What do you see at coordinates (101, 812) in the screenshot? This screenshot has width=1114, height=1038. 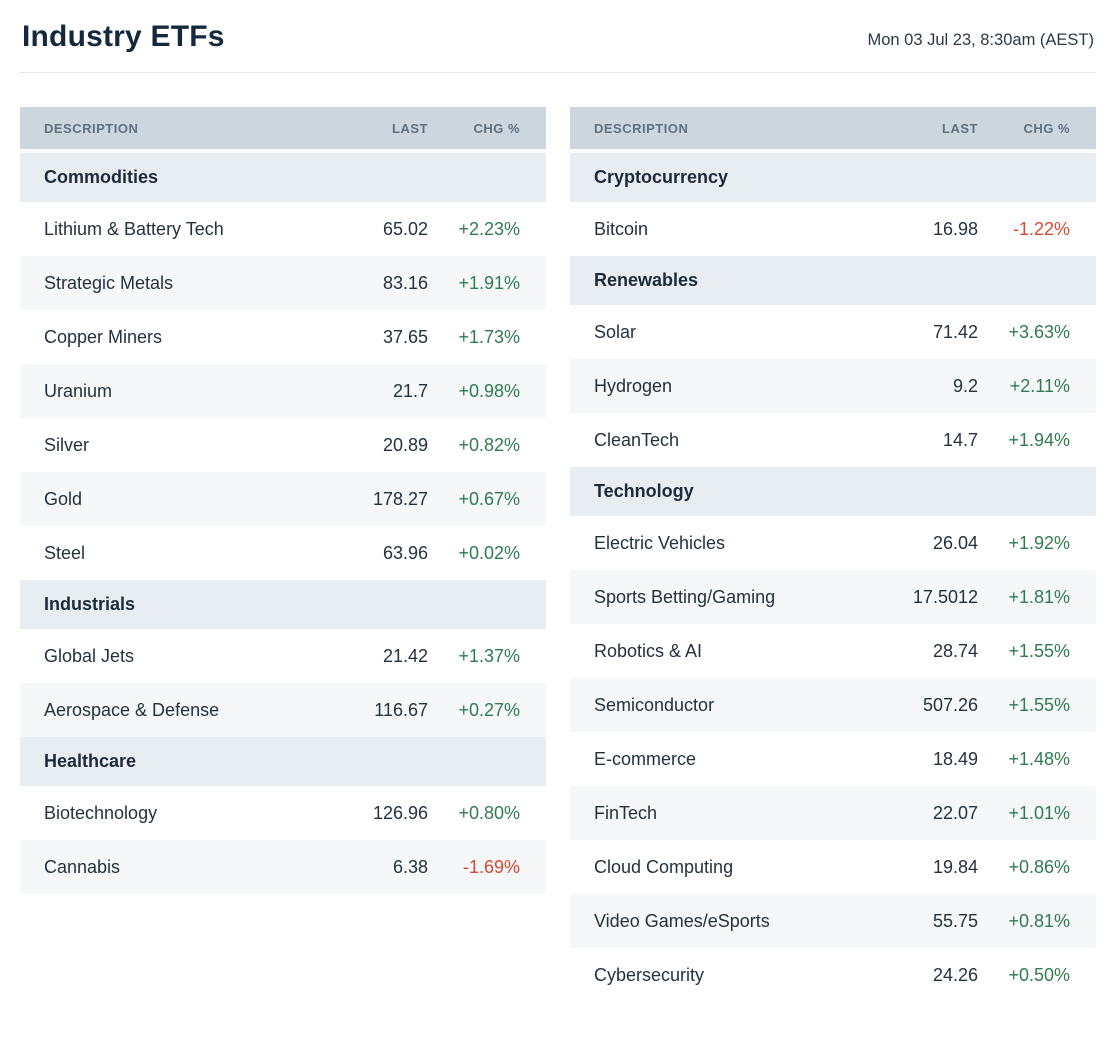 I see `etf-name: Biotechnology` at bounding box center [101, 812].